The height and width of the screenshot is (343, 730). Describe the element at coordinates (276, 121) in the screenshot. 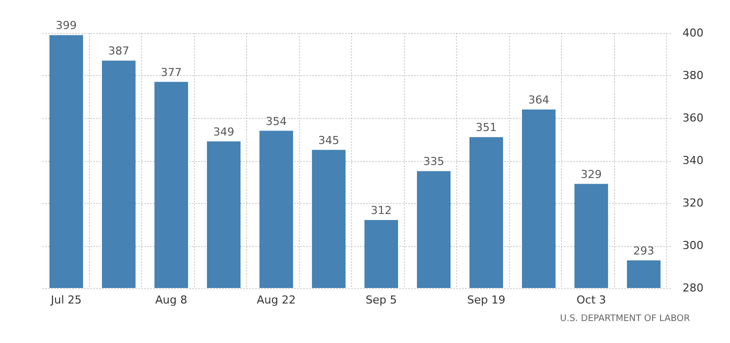

I see `data-label: 354` at that location.